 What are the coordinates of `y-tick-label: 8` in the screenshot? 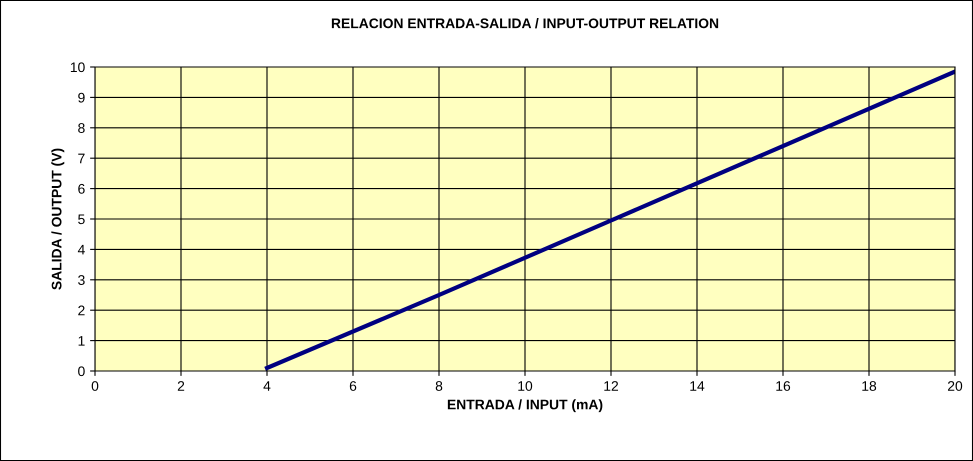 It's located at (81, 128).